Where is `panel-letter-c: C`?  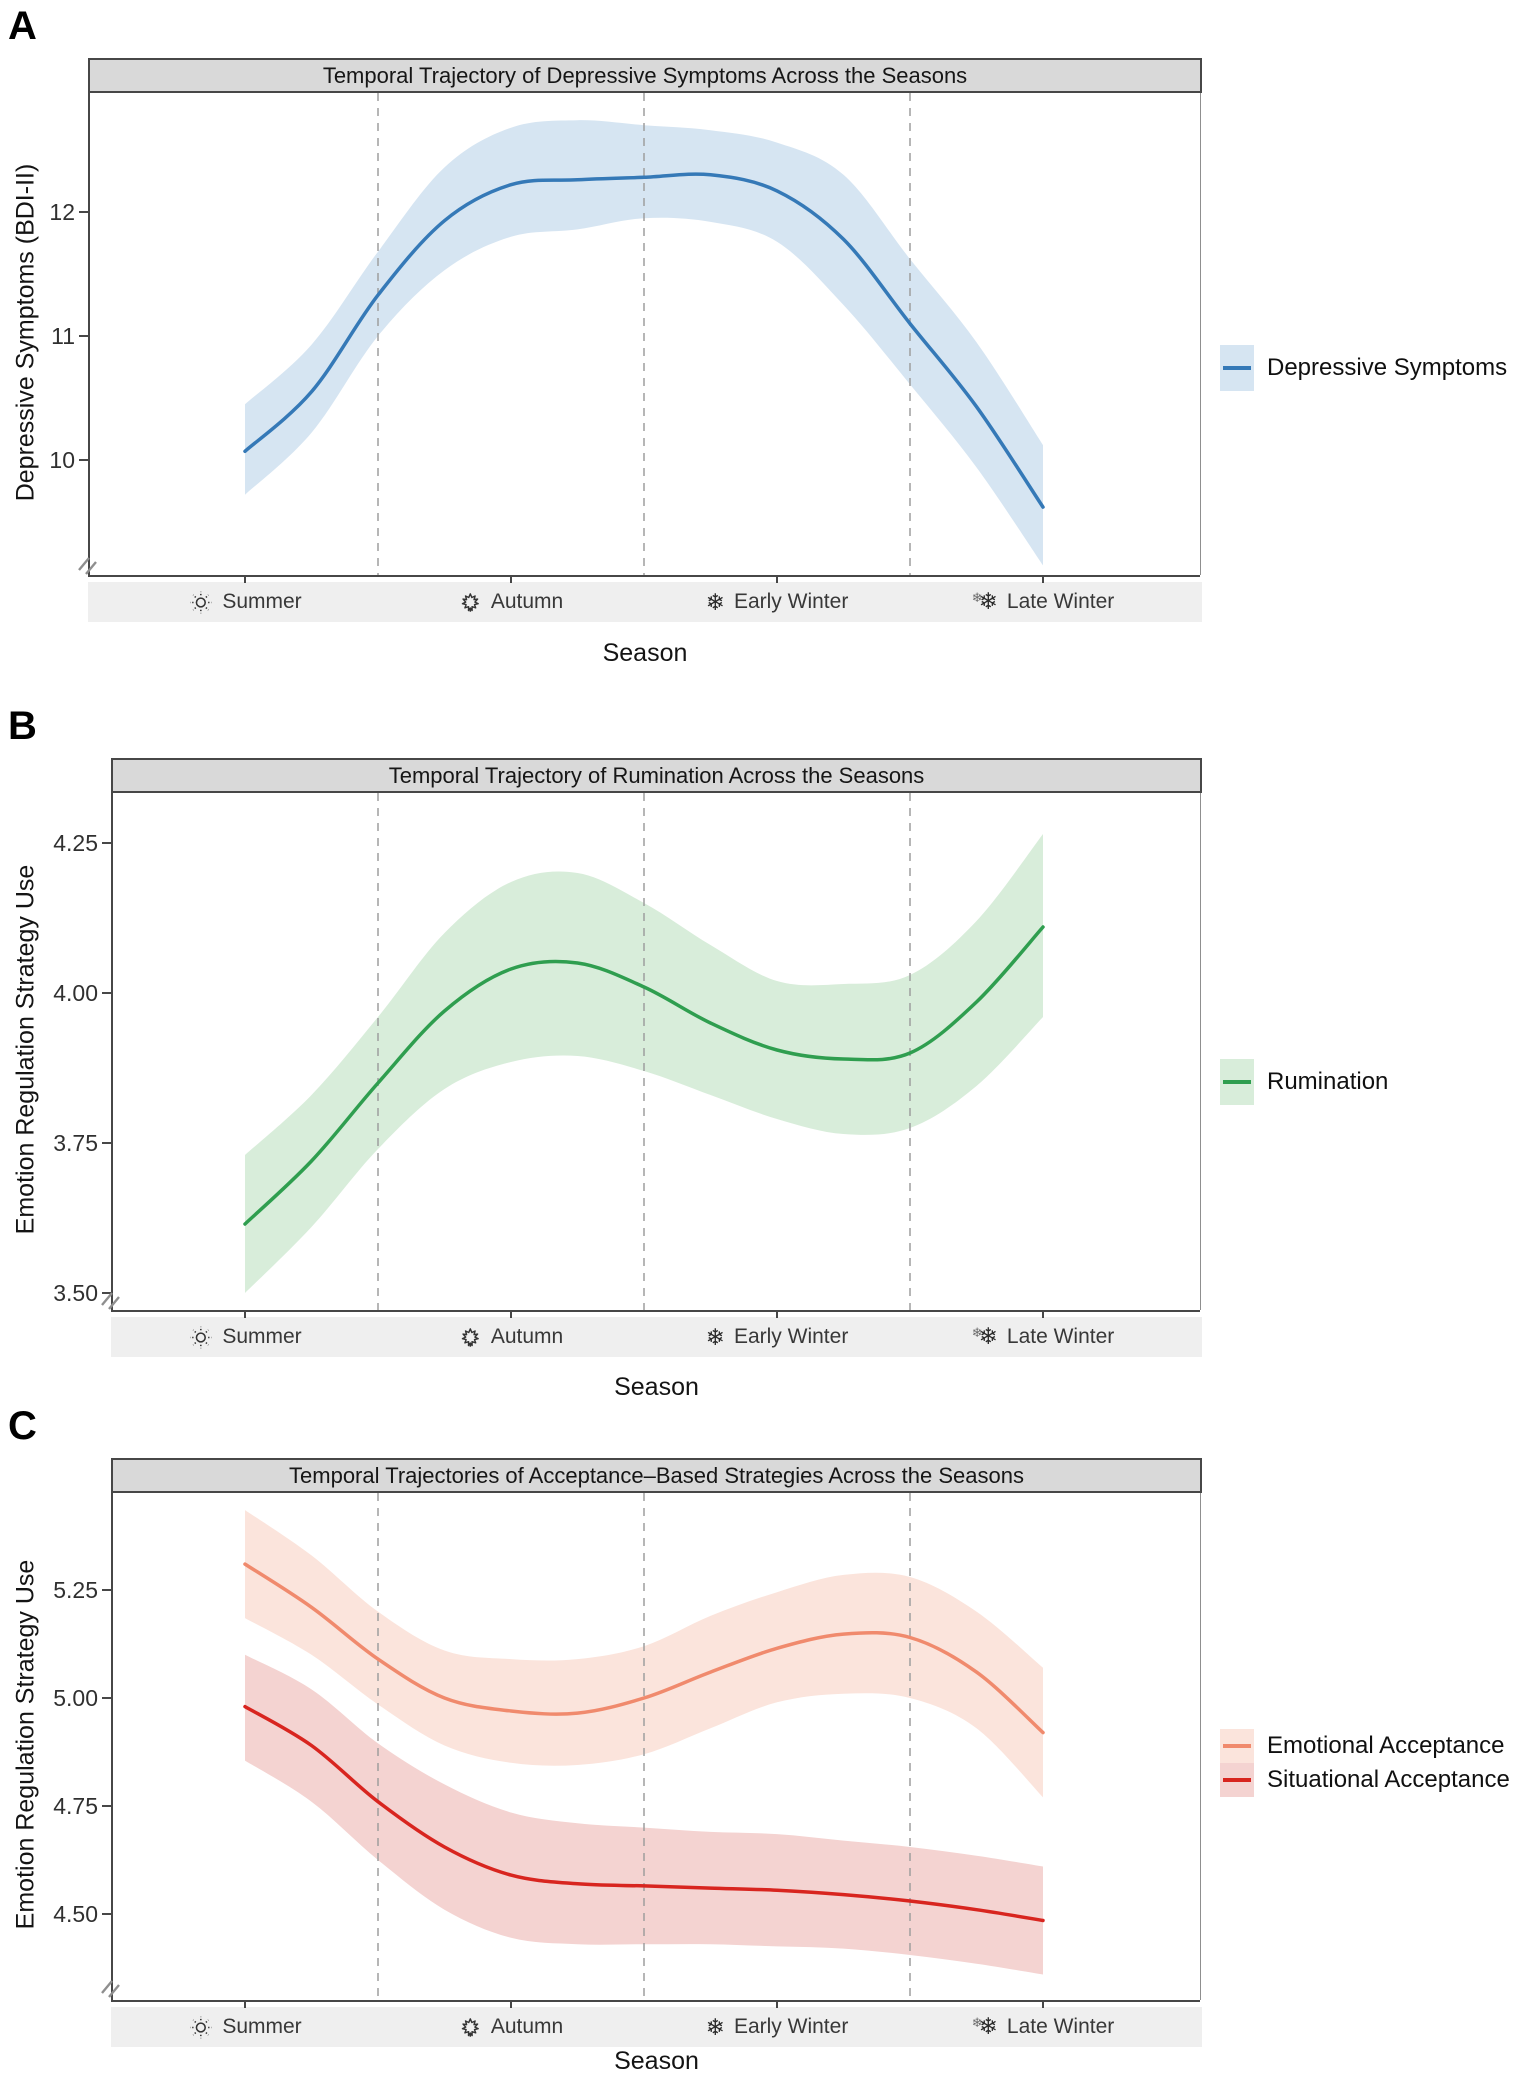 panel-letter-c: C is located at coordinates (22, 1426).